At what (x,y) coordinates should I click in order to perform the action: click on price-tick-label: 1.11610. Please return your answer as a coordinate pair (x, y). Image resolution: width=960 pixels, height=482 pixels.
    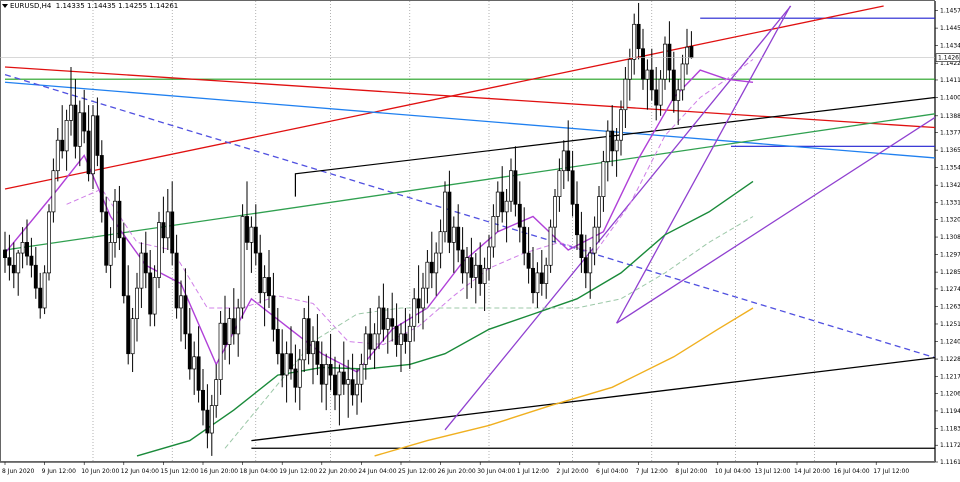
    Looking at the image, I should click on (950, 462).